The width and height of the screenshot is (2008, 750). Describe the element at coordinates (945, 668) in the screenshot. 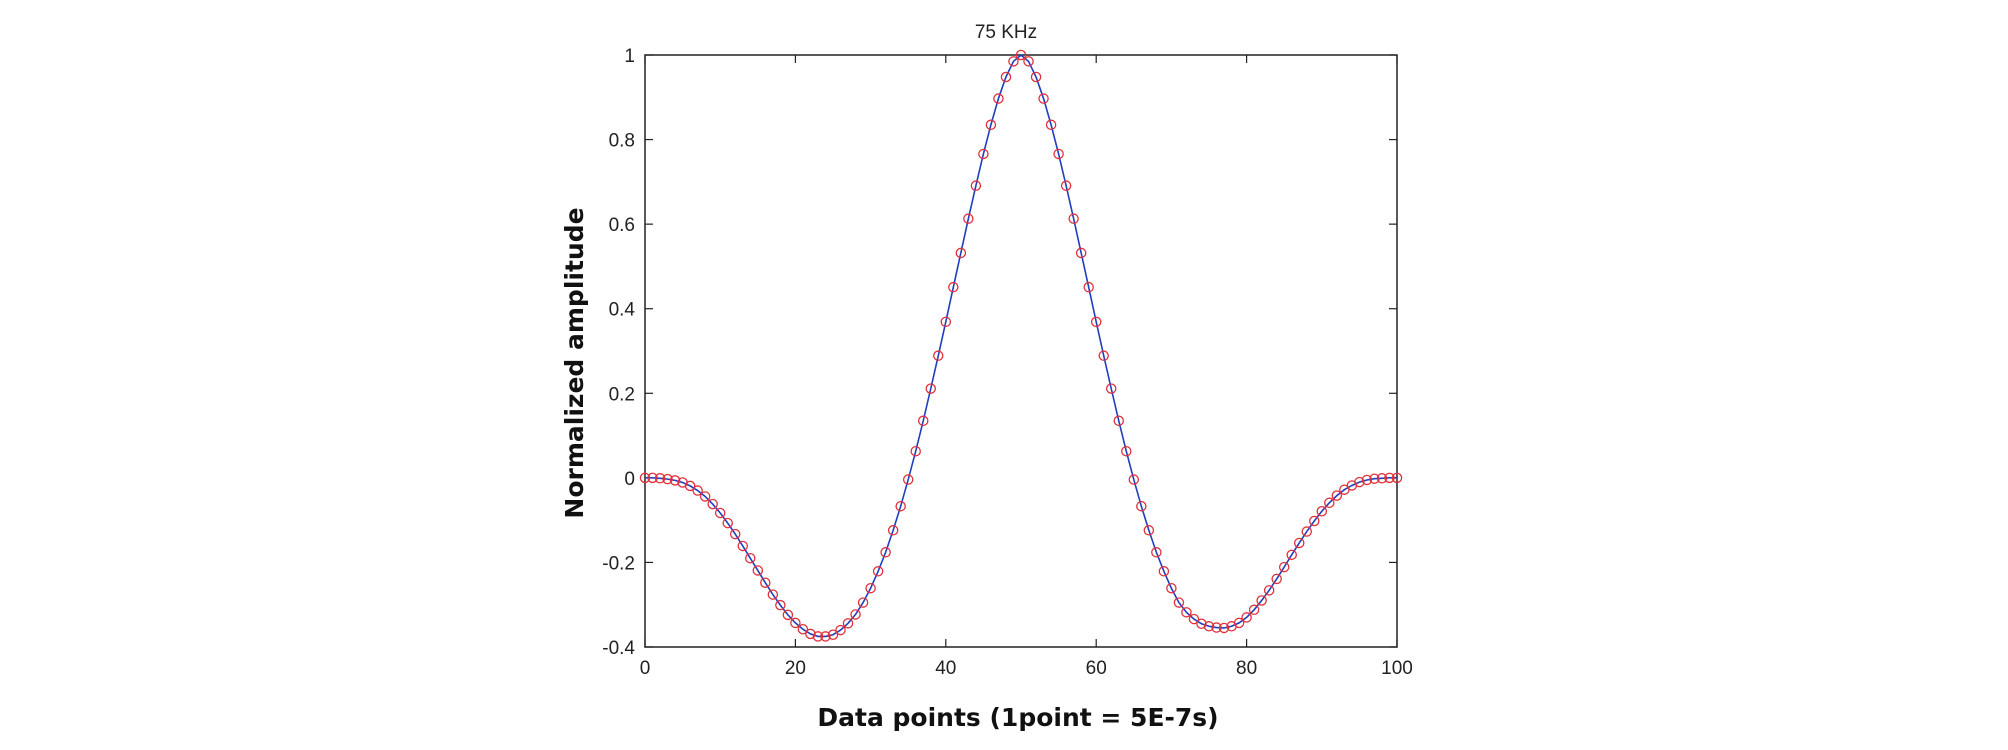

I see `x-tick-label: 40` at that location.